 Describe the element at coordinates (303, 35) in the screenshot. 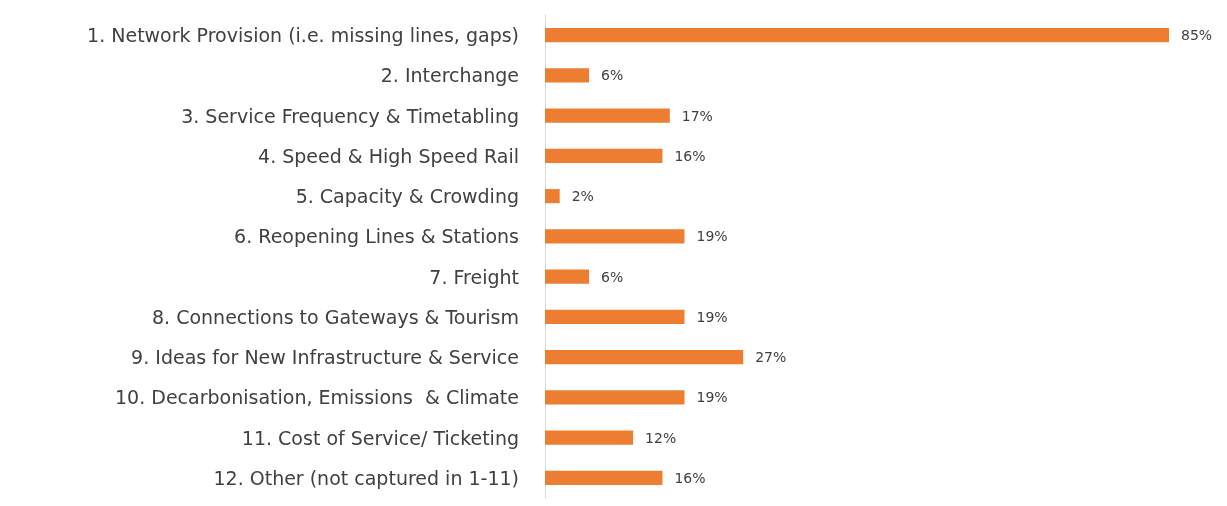

I see `y-tick-label: 1. Network Provision (i.e. missing lines, gaps)` at that location.